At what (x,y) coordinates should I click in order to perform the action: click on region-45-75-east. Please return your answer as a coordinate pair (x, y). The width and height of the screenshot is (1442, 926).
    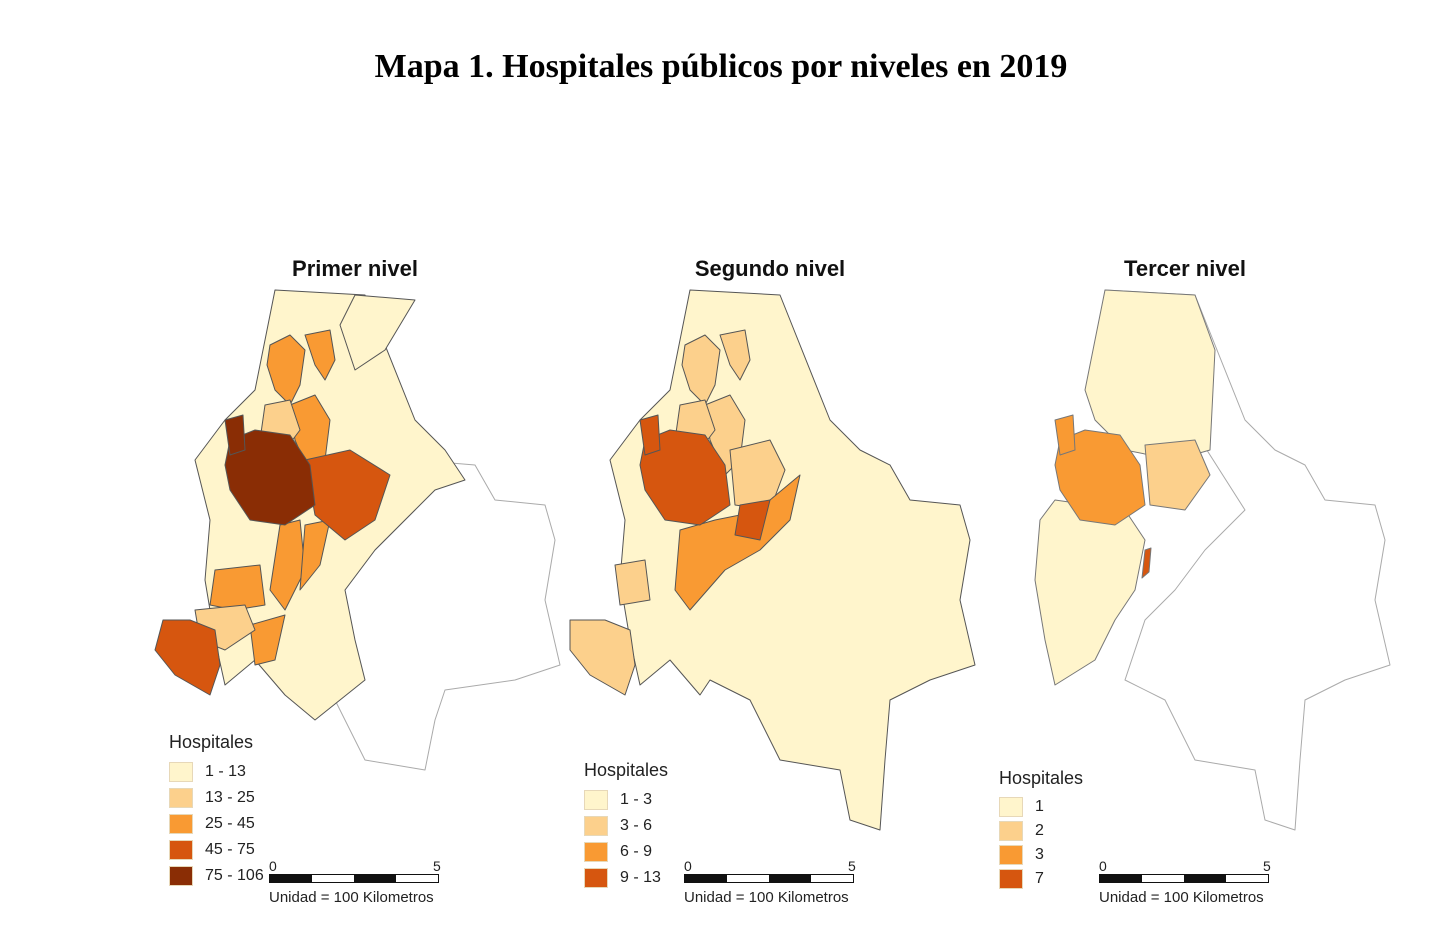
    Looking at the image, I should click on (347, 495).